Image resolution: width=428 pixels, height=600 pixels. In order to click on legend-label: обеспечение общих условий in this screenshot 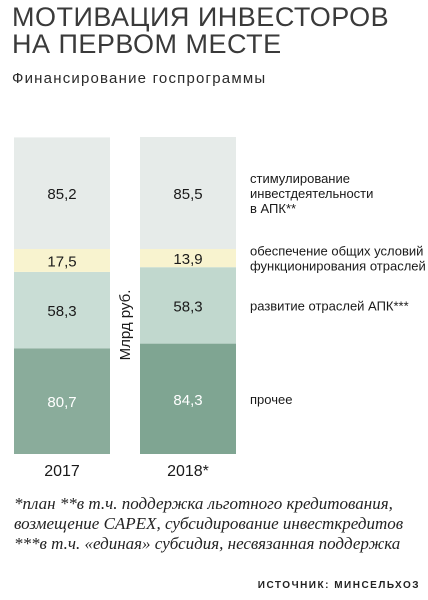, I will do `click(336, 251)`.